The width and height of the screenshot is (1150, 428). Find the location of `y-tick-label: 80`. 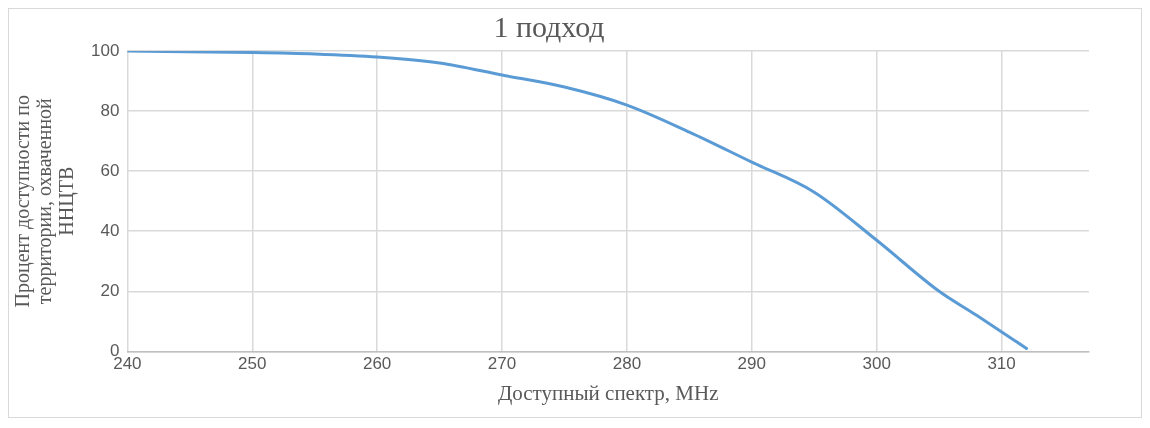

y-tick-label: 80 is located at coordinates (110, 110).